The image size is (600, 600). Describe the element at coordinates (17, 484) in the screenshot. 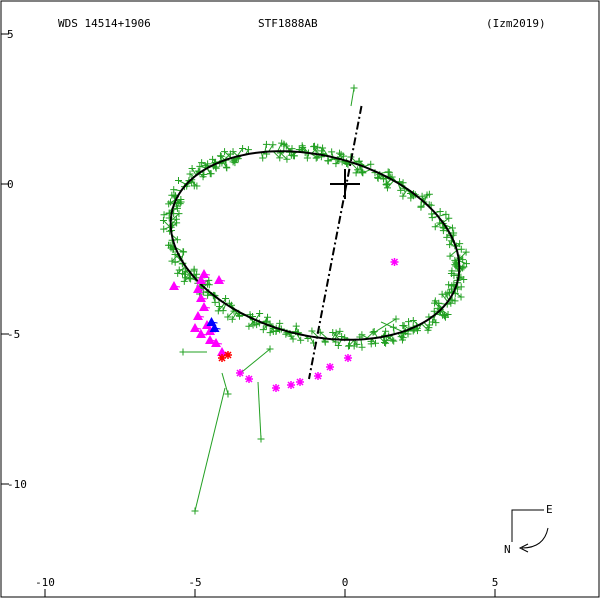

I see `y-tick-label: -10` at that location.